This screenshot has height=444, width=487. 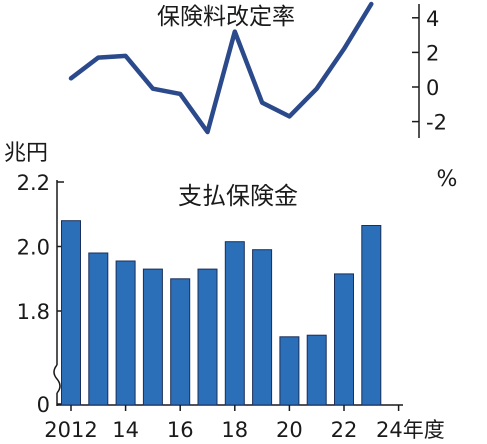 I want to click on bar-unit-label: 兆円, so click(x=26, y=153).